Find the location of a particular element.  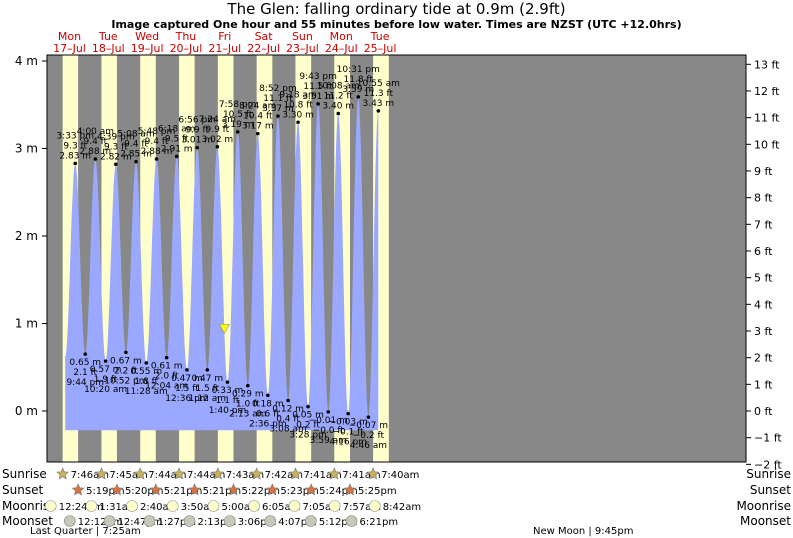

tide-m-label: 0.61 m is located at coordinates (167, 367).